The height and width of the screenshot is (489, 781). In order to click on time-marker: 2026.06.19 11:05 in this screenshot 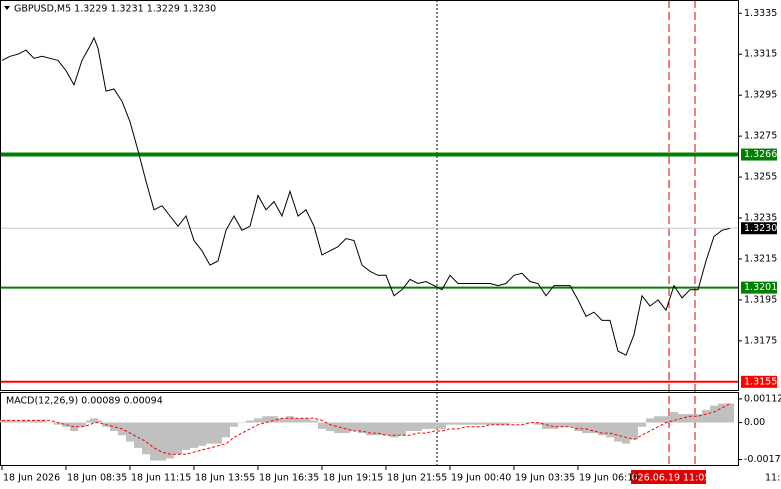, I will do `click(668, 478)`.